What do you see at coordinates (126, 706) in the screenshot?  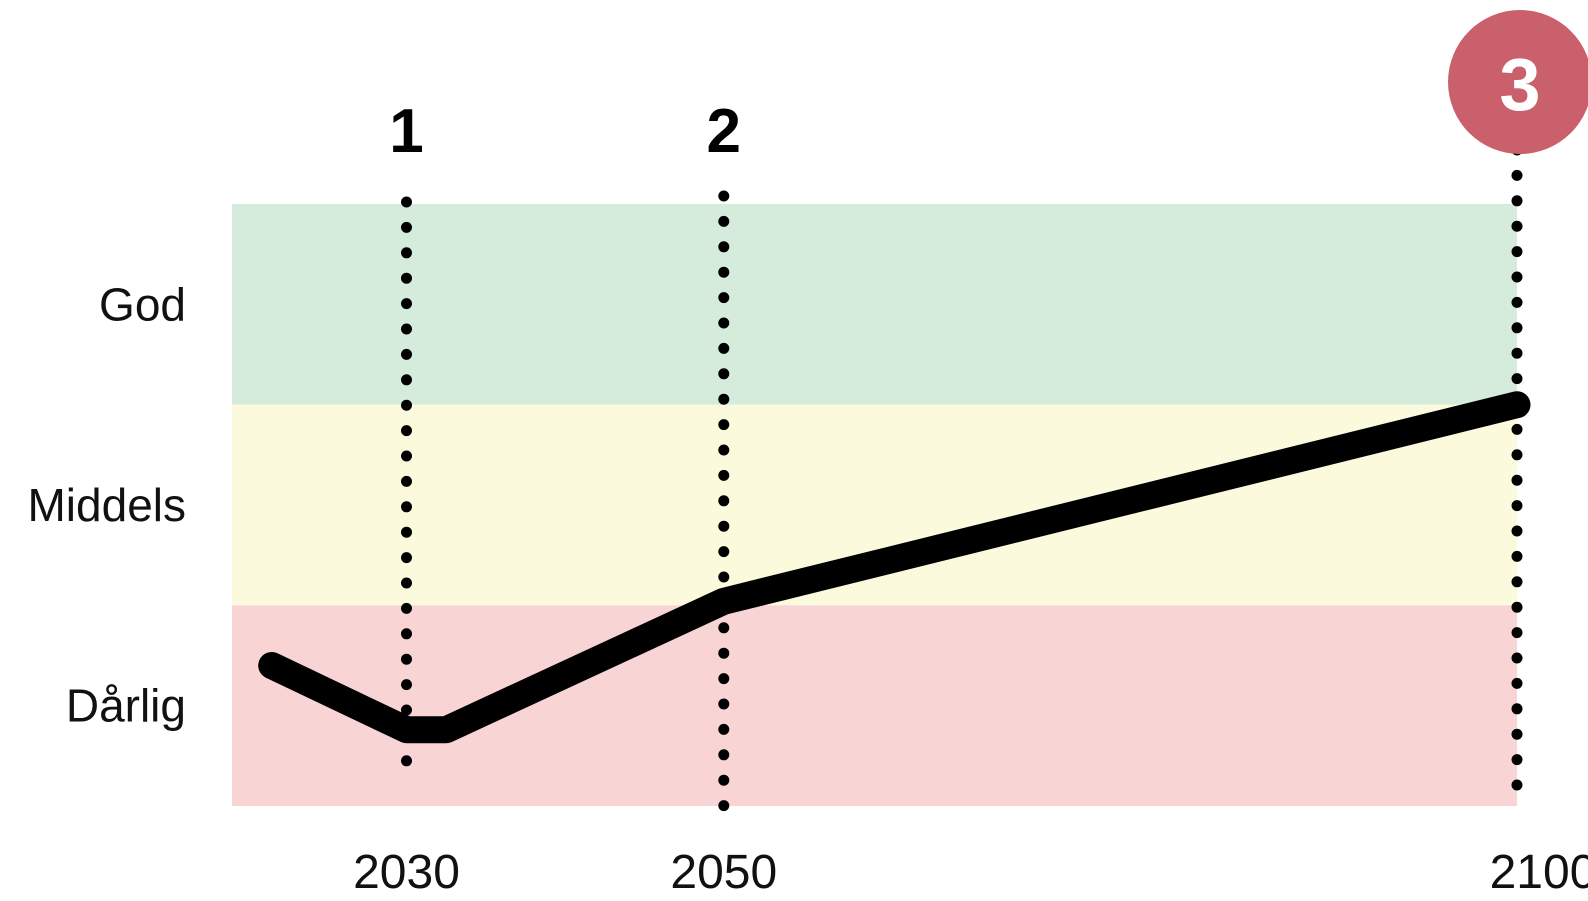 I see `band-label: Dårlig` at bounding box center [126, 706].